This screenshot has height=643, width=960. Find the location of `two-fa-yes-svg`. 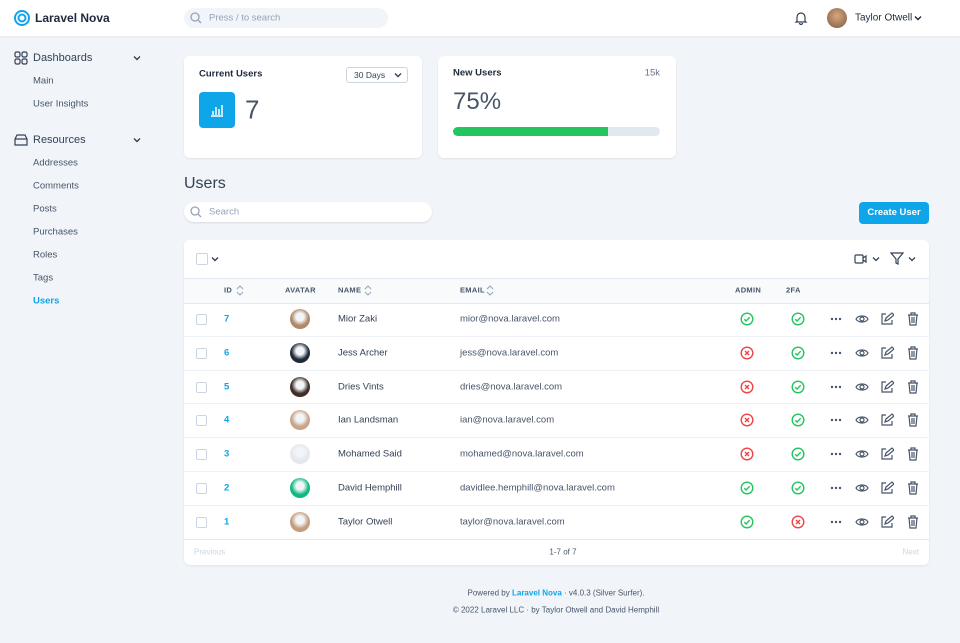

two-fa-yes-svg is located at coordinates (798, 454).